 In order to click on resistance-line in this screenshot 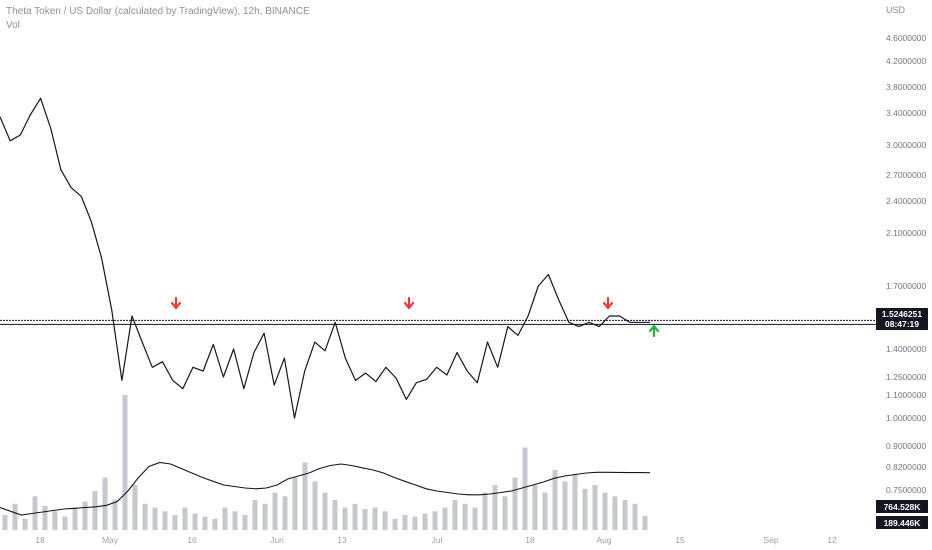, I will do `click(438, 322)`.